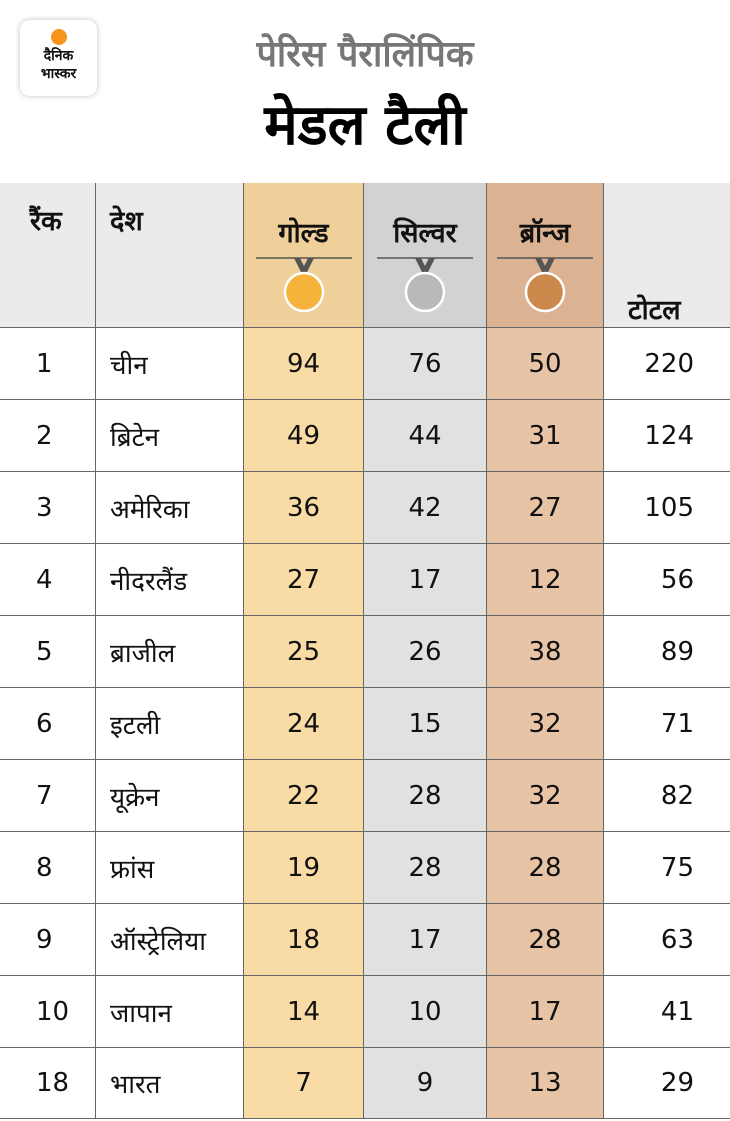 This screenshot has width=730, height=1121. I want to click on logo-text: भास्कर, so click(58, 74).